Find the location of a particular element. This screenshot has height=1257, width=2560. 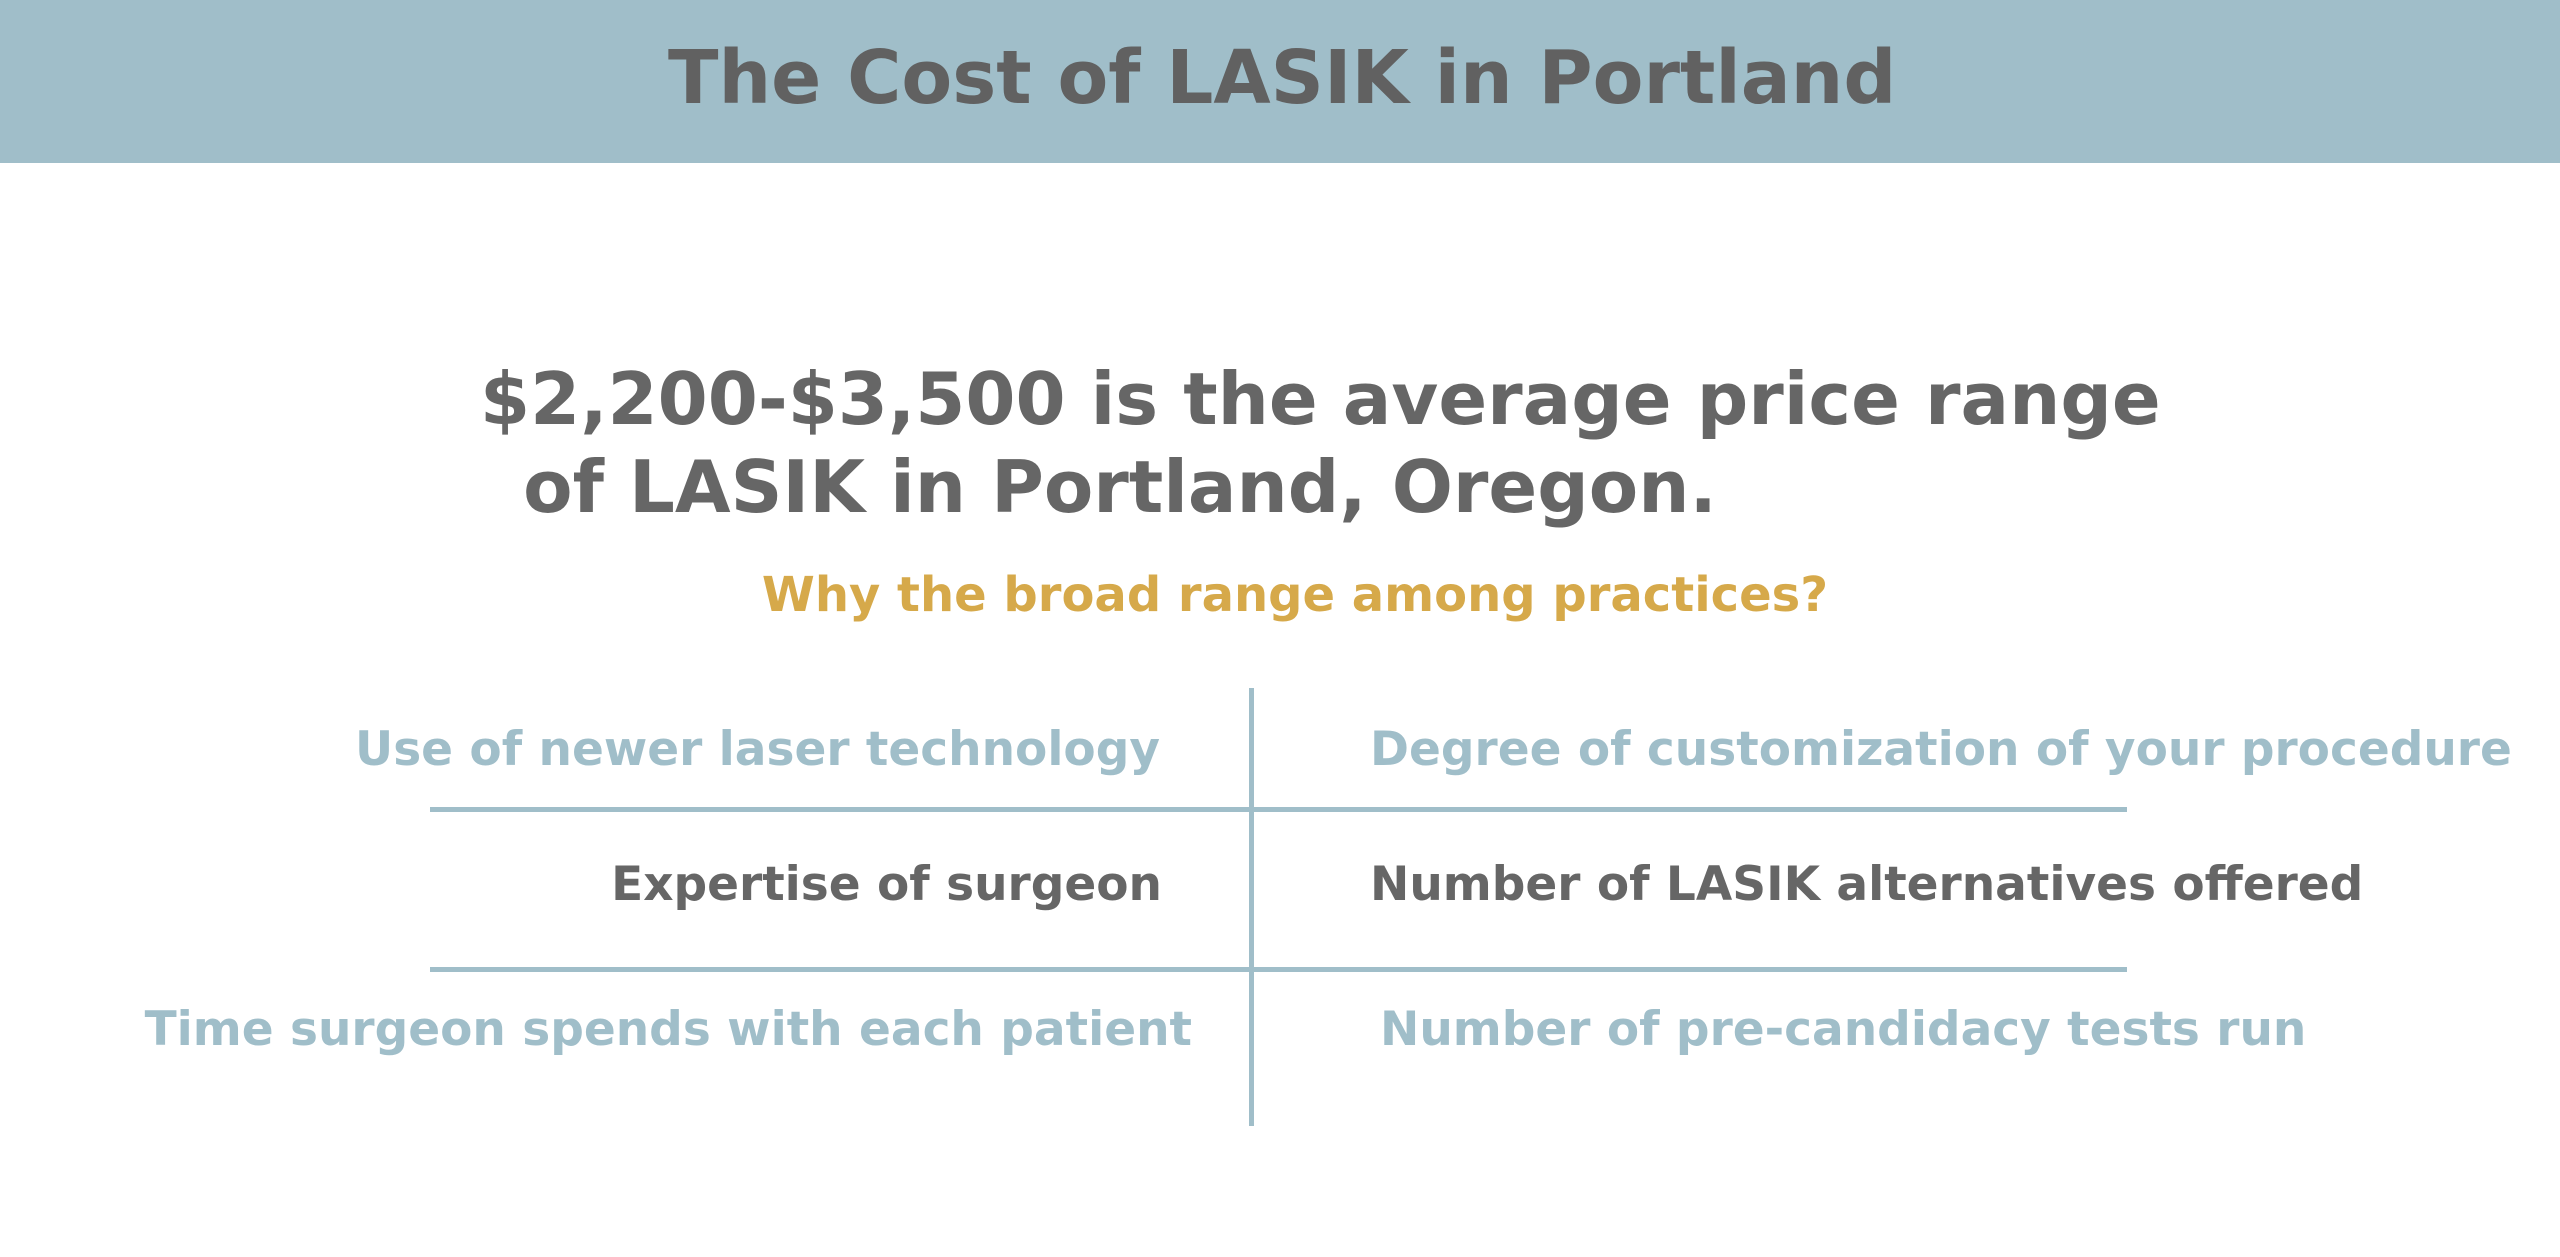

headline-line-2: of LASIK in Portland, Oregon. is located at coordinates (1120, 487).